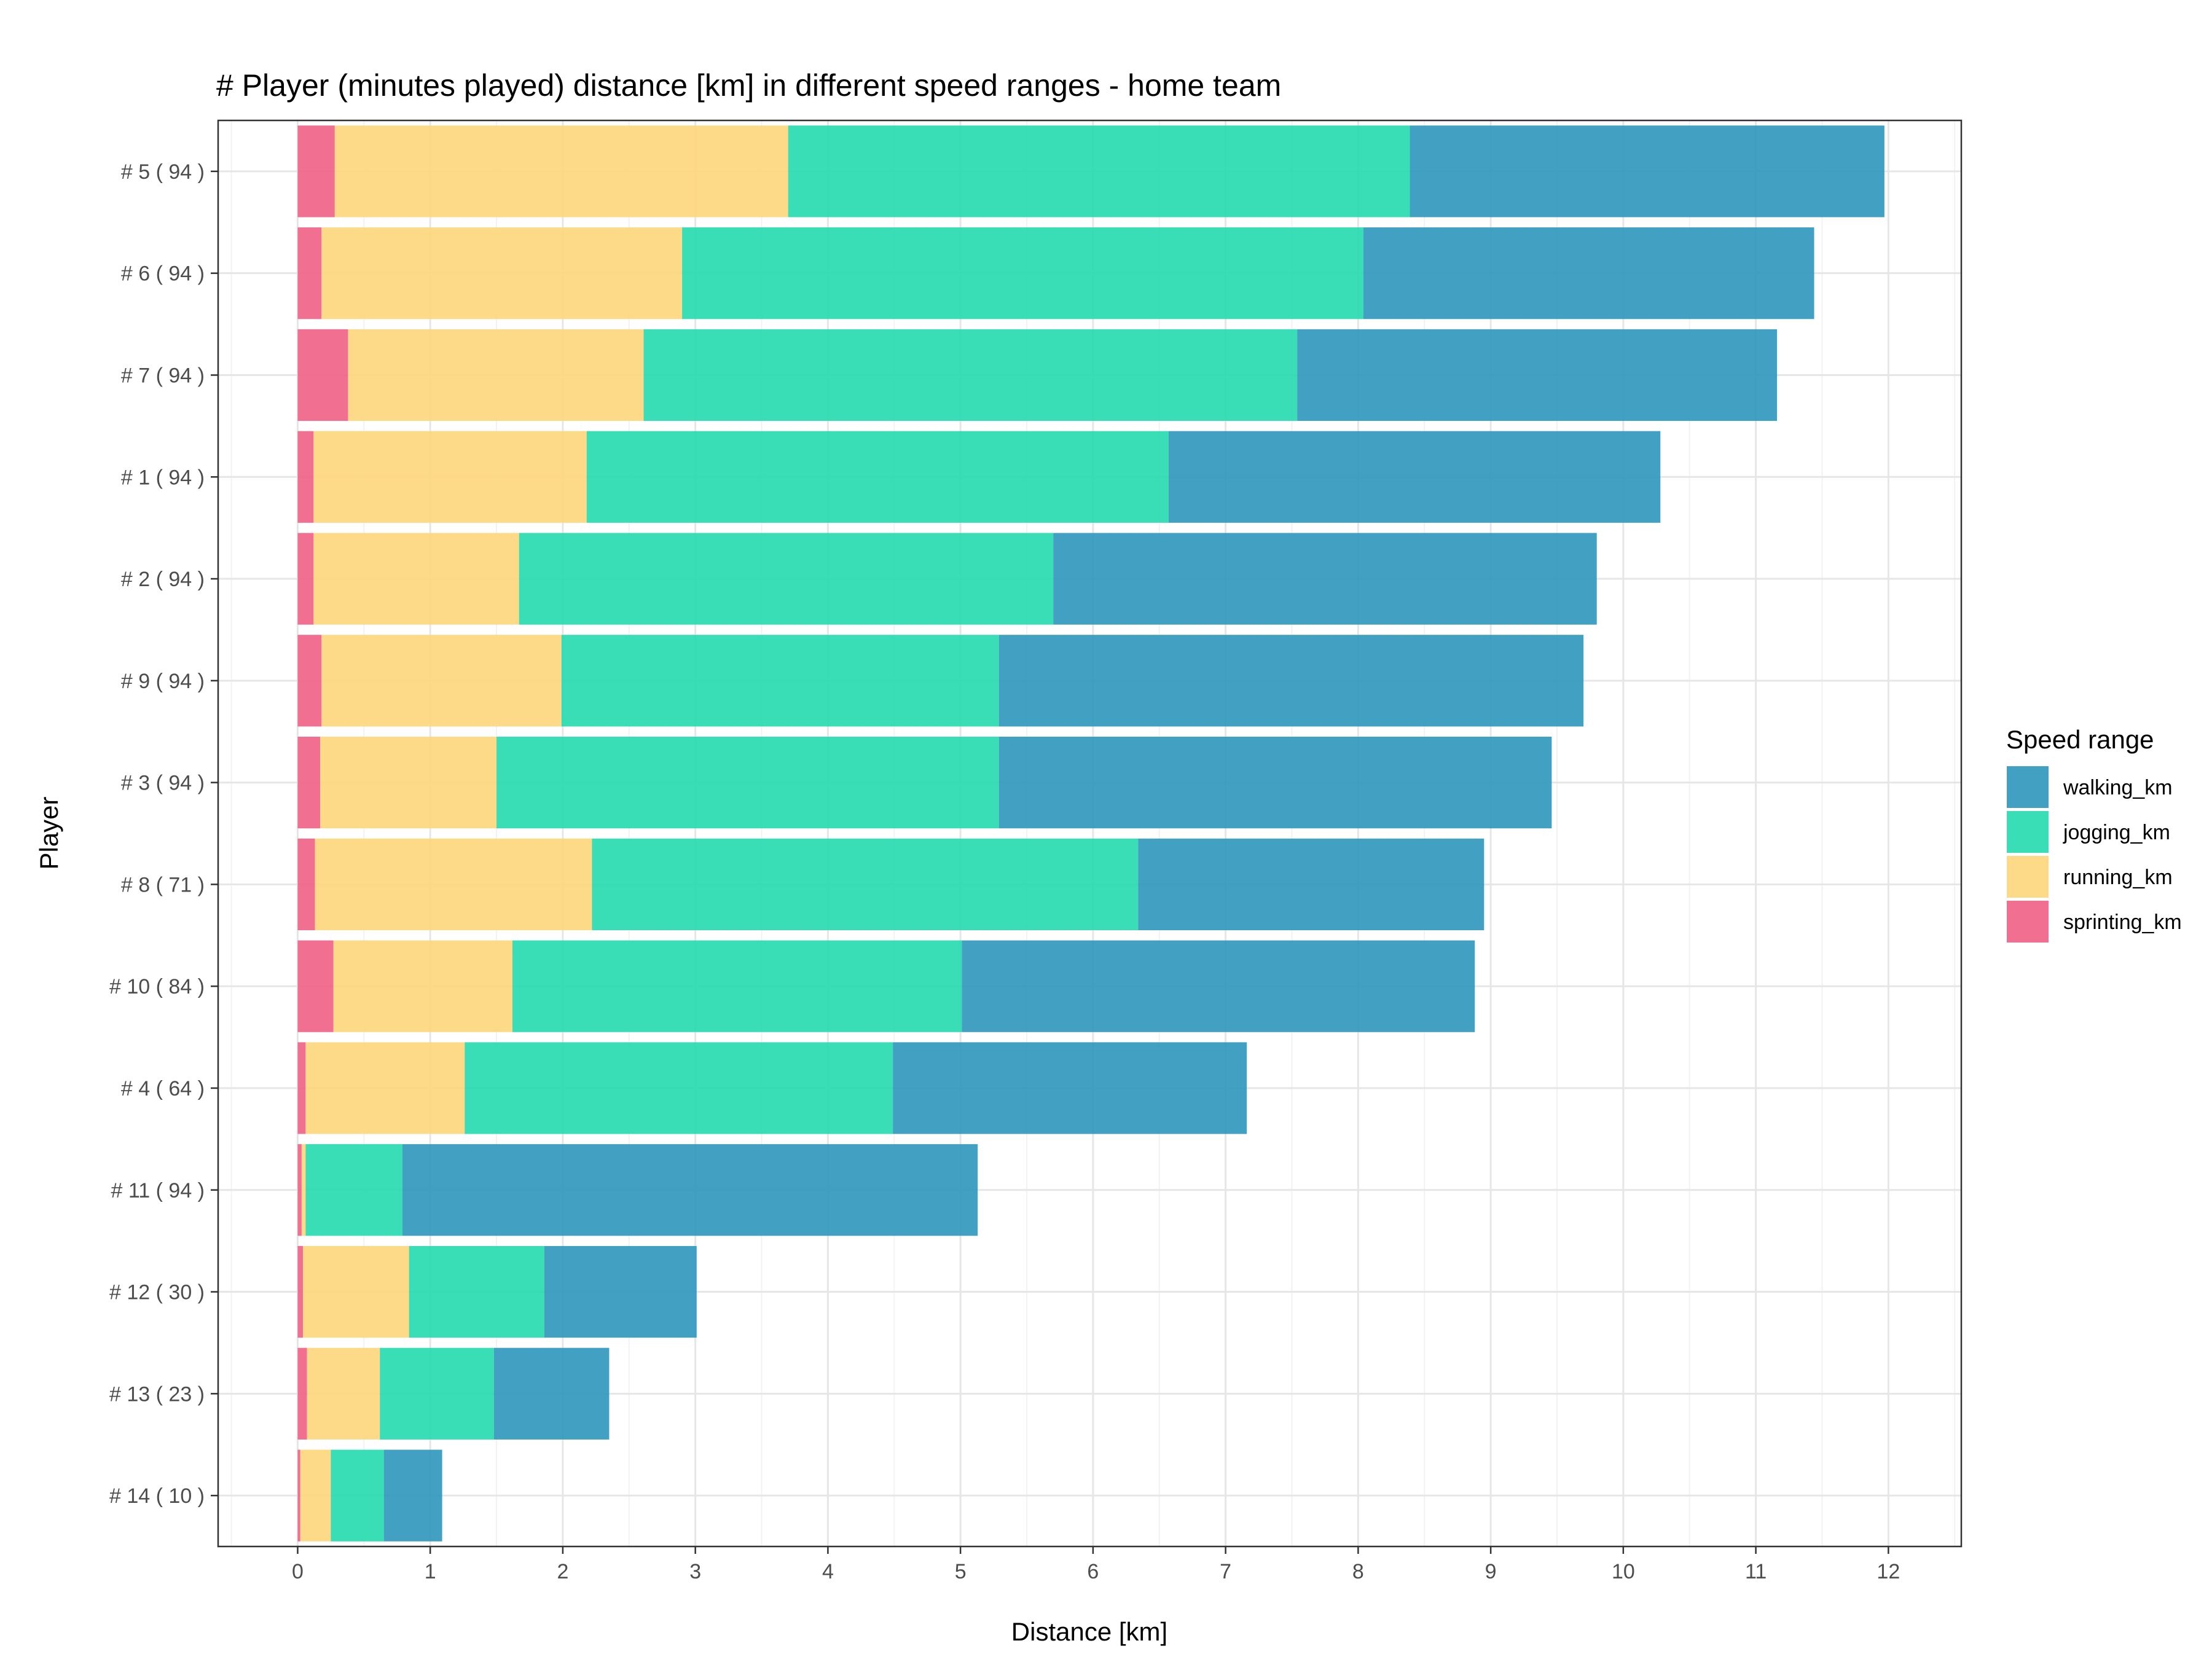 This screenshot has height=1662, width=2212. What do you see at coordinates (430, 1571) in the screenshot?
I see `x-tick-label: 1` at bounding box center [430, 1571].